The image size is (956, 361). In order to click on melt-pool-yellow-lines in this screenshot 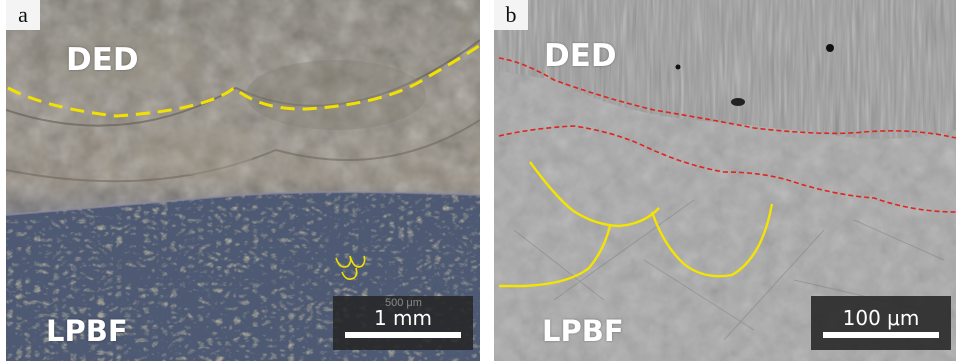, I will do `click(636, 224)`.